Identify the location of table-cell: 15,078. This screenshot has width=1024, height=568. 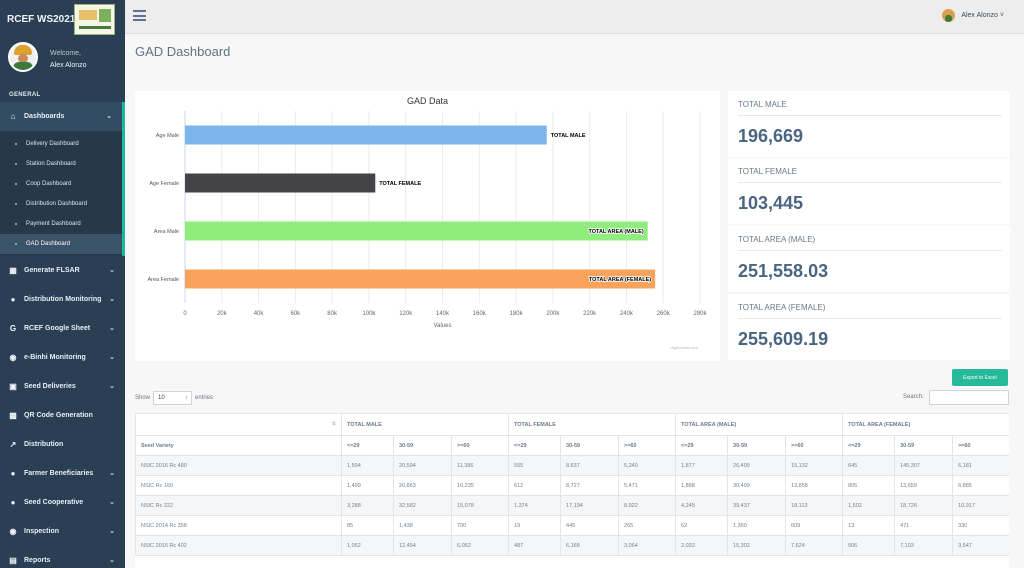
(480, 505).